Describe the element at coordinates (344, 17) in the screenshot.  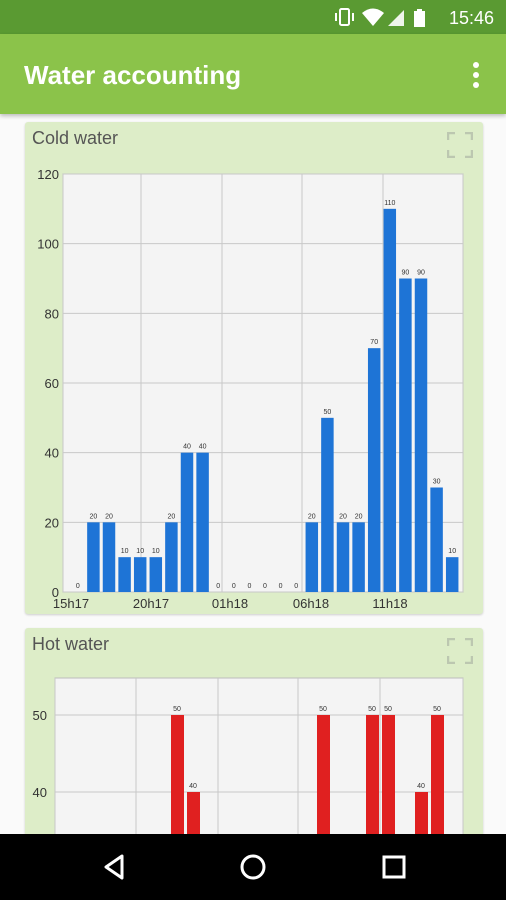
I see `vibrate-icon` at that location.